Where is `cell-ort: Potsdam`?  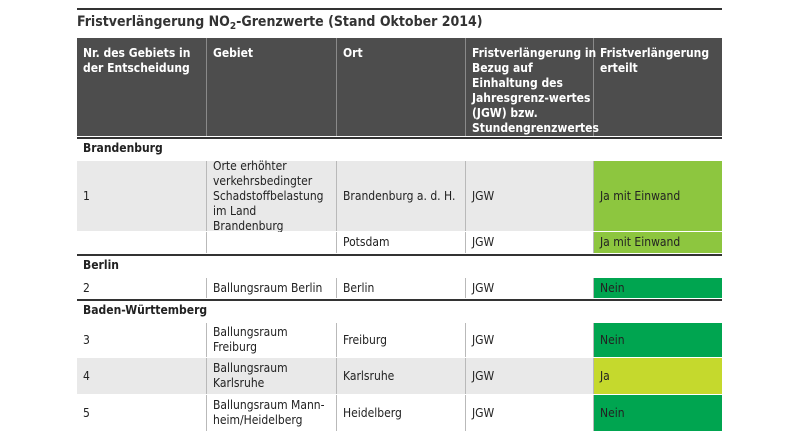 cell-ort: Potsdam is located at coordinates (401, 242).